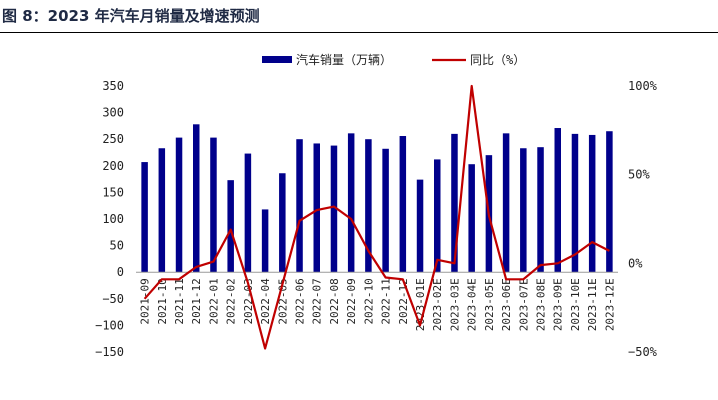 Image resolution: width=718 pixels, height=400 pixels. What do you see at coordinates (393, 59) in the screenshot?
I see `legend: 汽车销量（万辆） 同比（%）` at bounding box center [393, 59].